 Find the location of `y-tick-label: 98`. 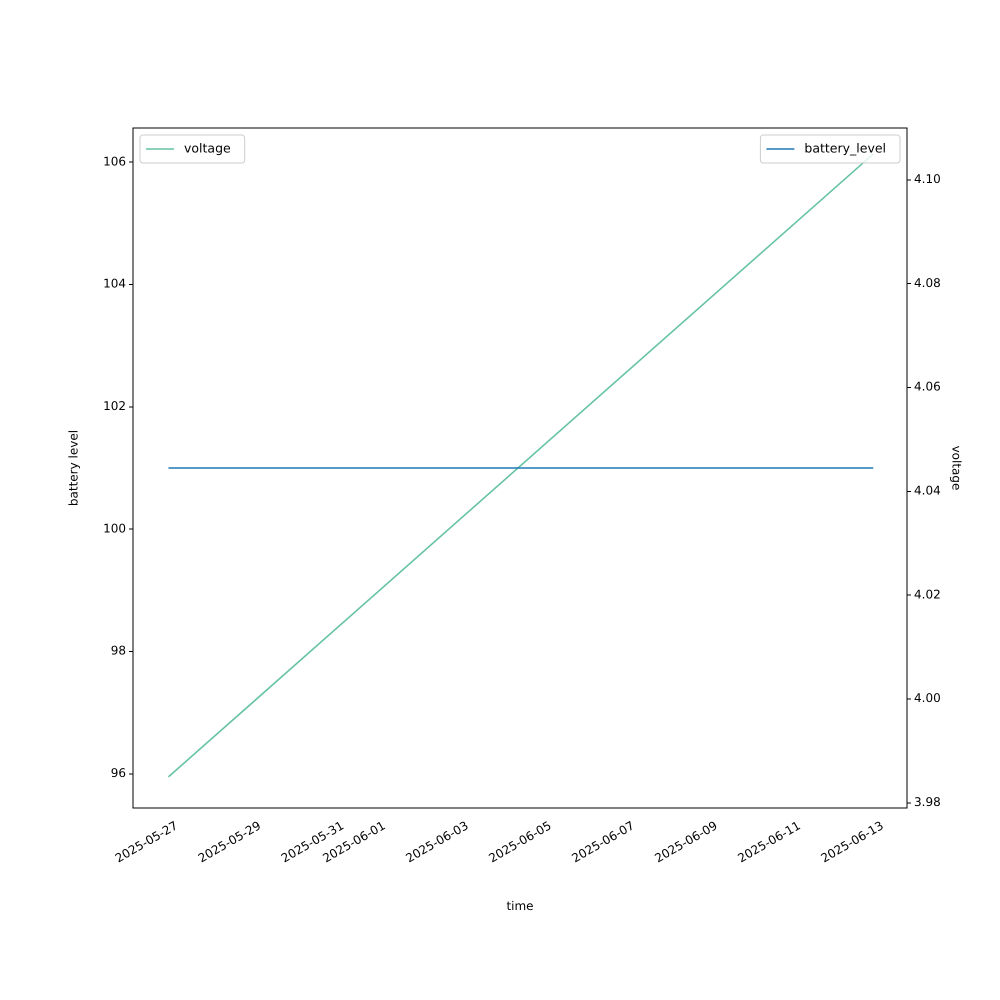

y-tick-label: 98 is located at coordinates (118, 651).